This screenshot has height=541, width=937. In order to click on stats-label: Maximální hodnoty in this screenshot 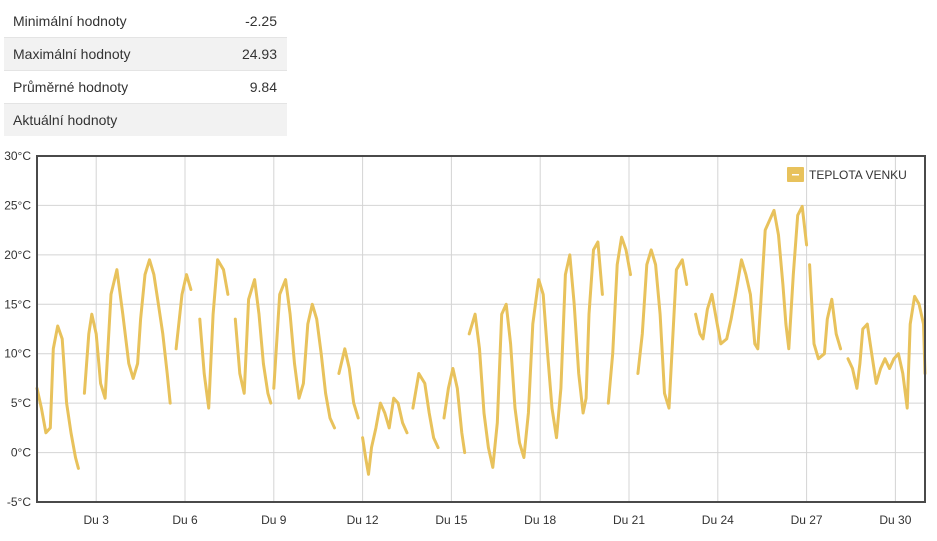, I will do `click(105, 54)`.